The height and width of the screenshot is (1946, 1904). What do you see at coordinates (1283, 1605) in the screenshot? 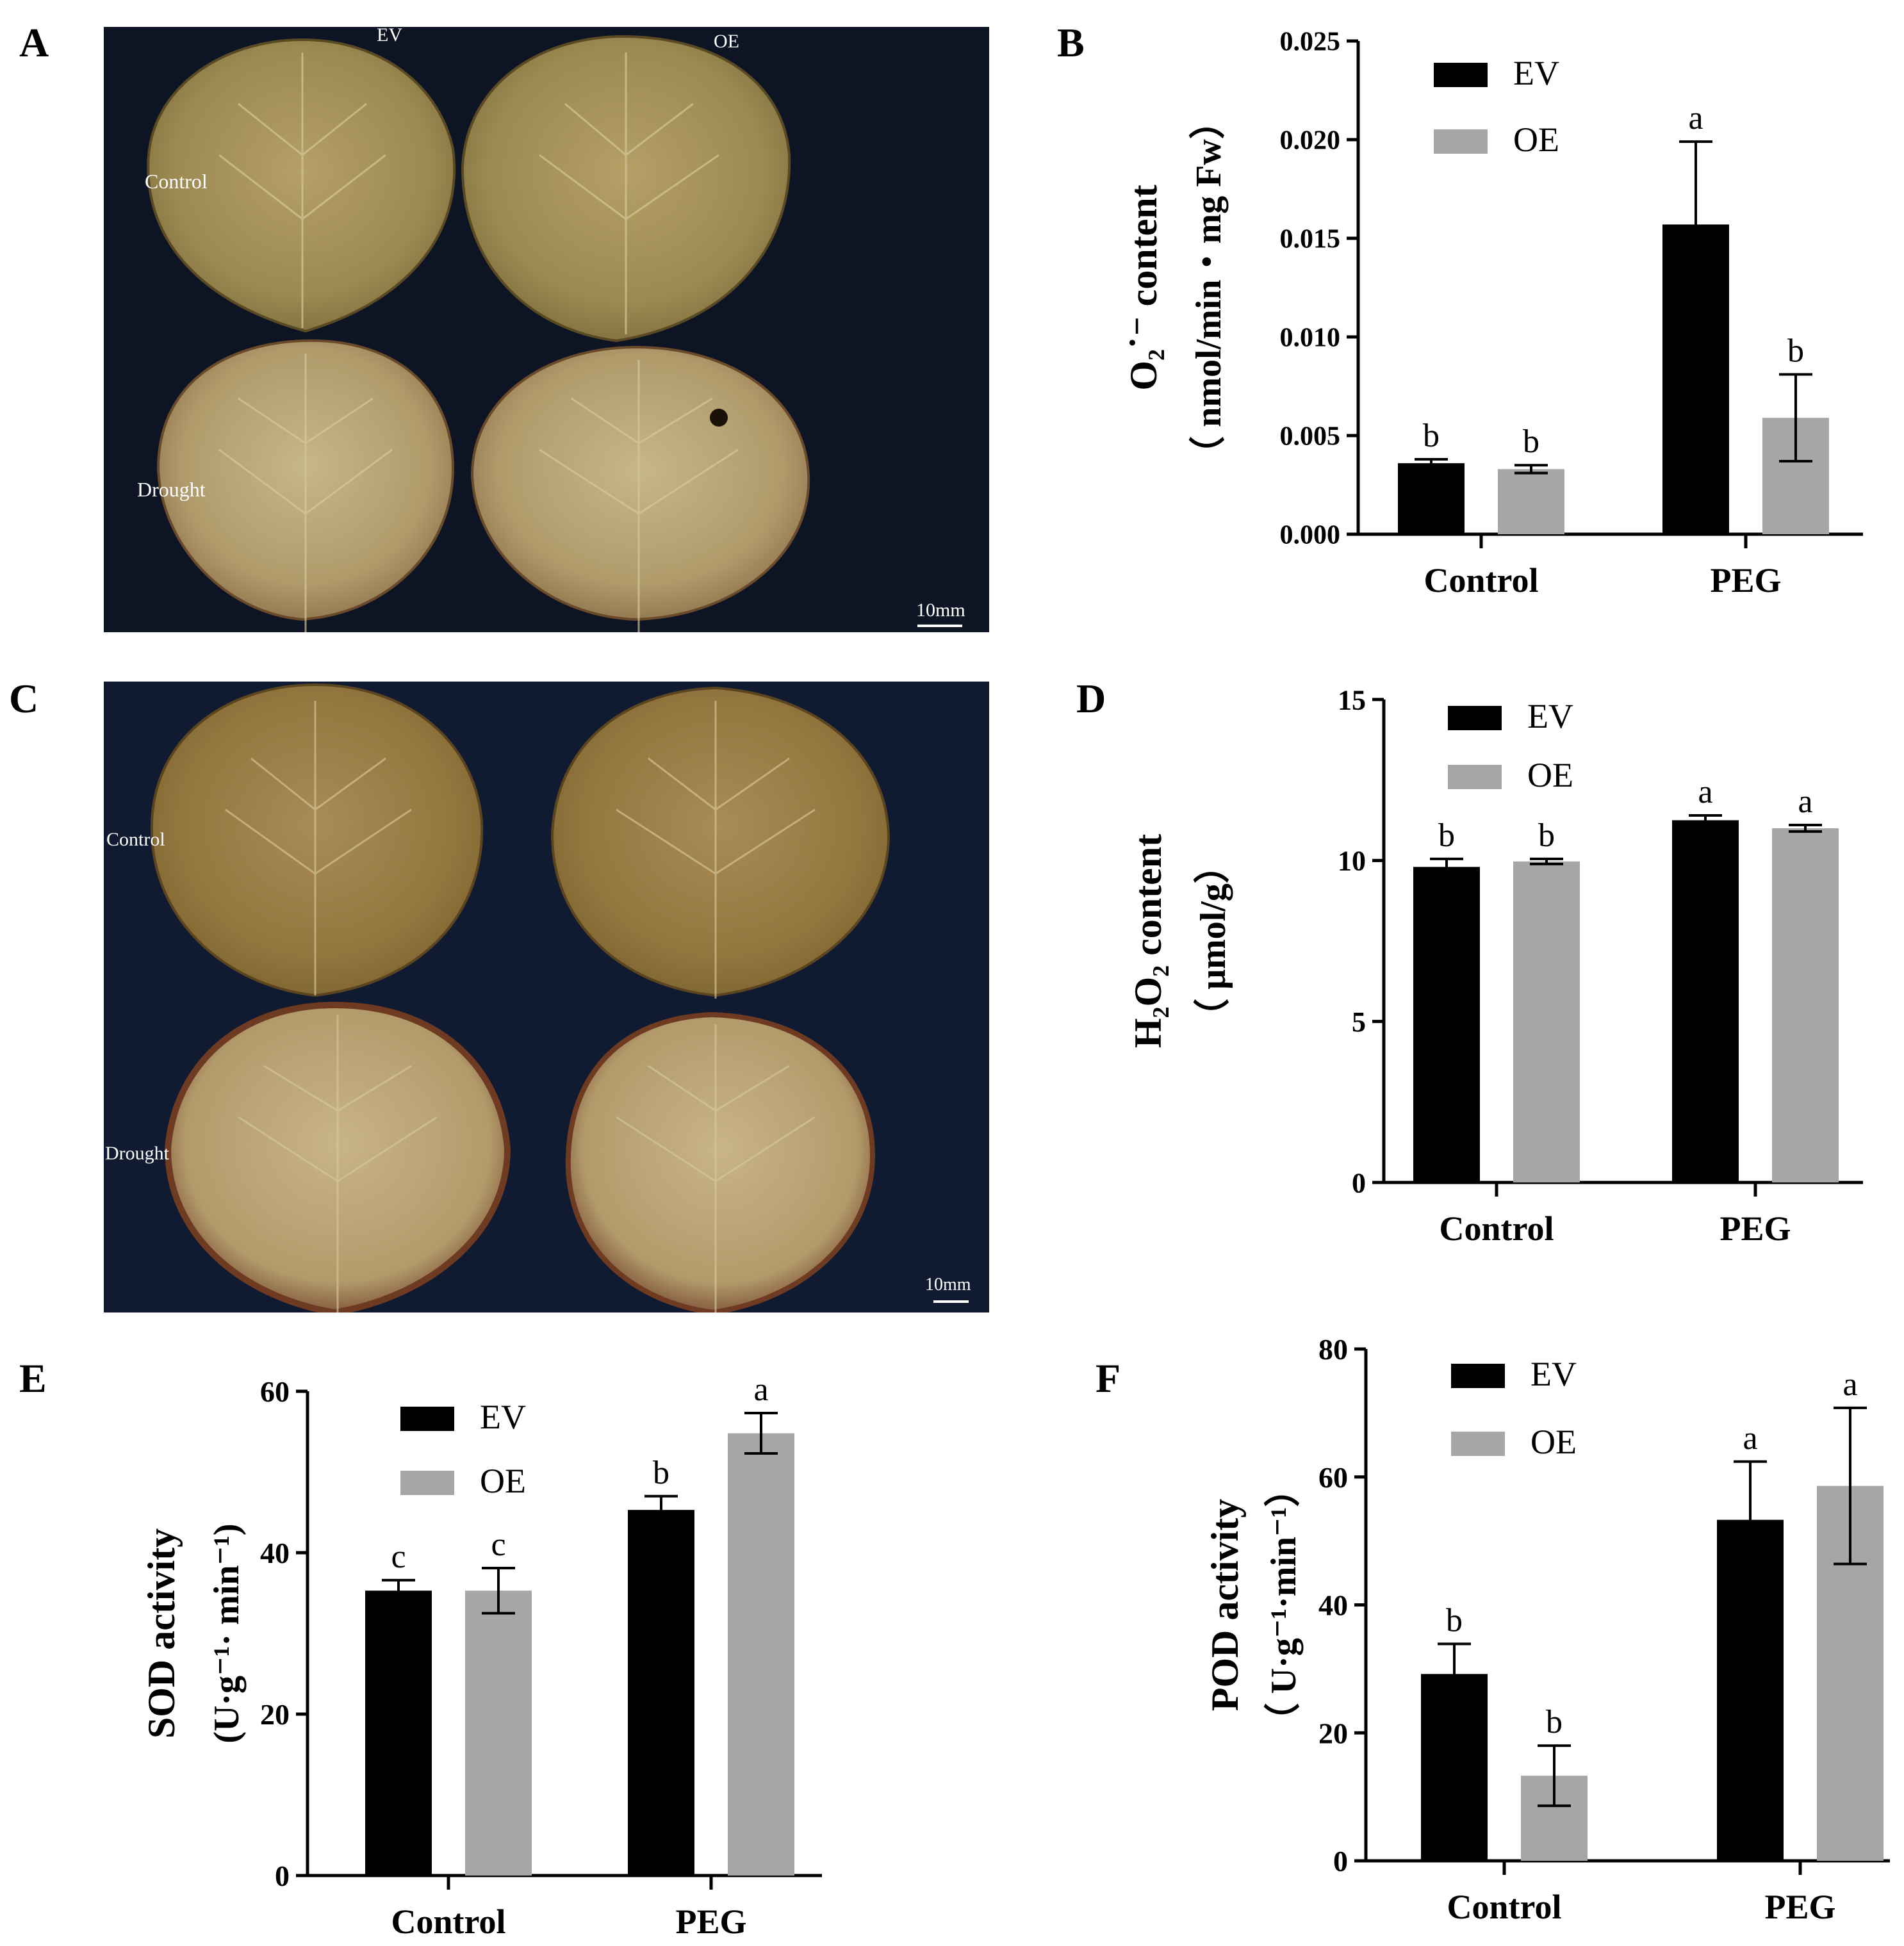
I see `y-axis-unit: （ U·g⁻¹·min⁻¹）` at bounding box center [1283, 1605].